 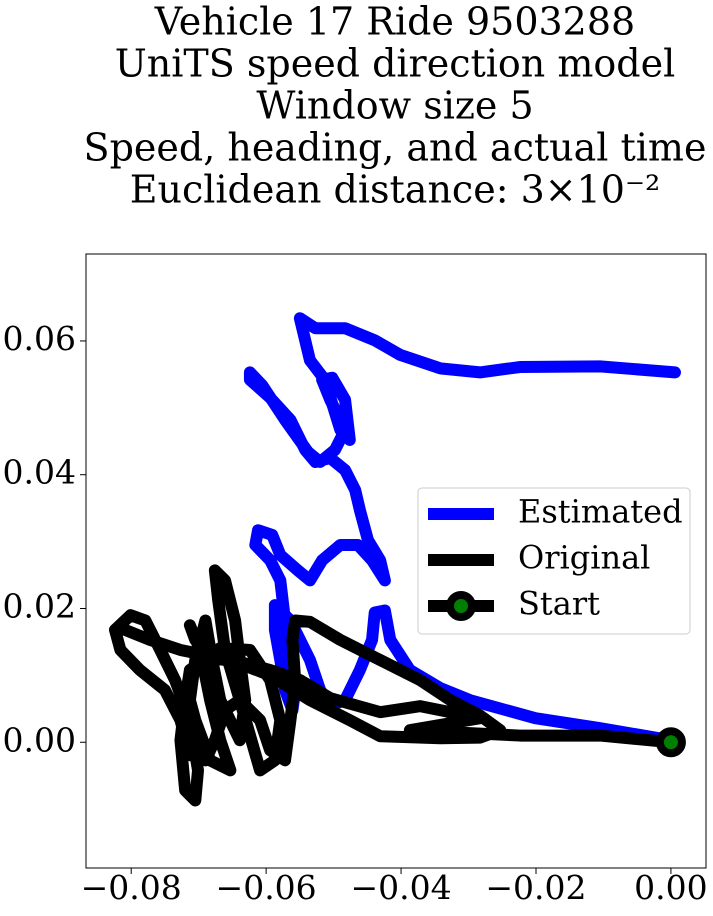 I want to click on y-tick-label: 0.06, so click(x=39, y=338).